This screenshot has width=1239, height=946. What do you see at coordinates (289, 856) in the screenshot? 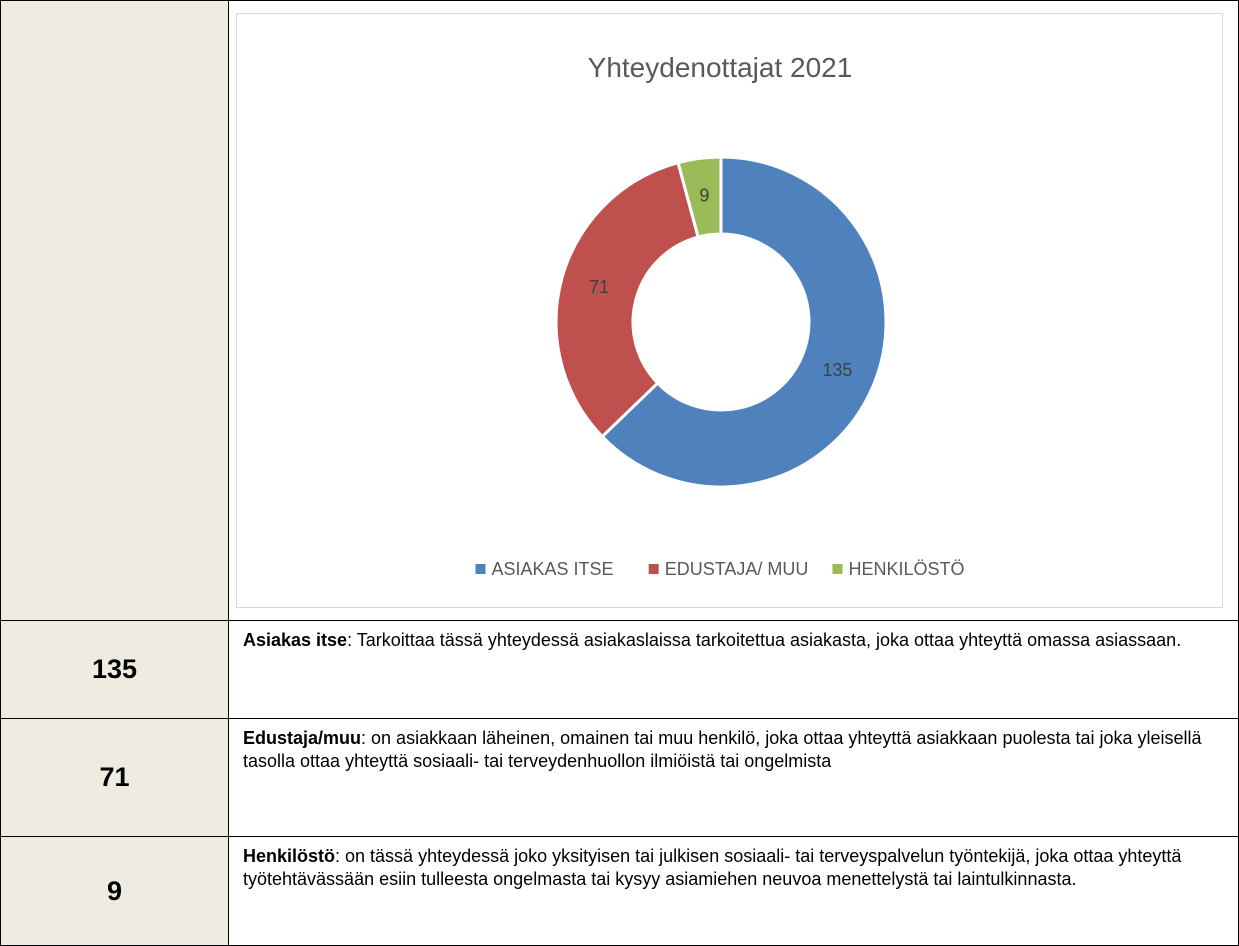
I see `row-term: Henkilöstö` at bounding box center [289, 856].